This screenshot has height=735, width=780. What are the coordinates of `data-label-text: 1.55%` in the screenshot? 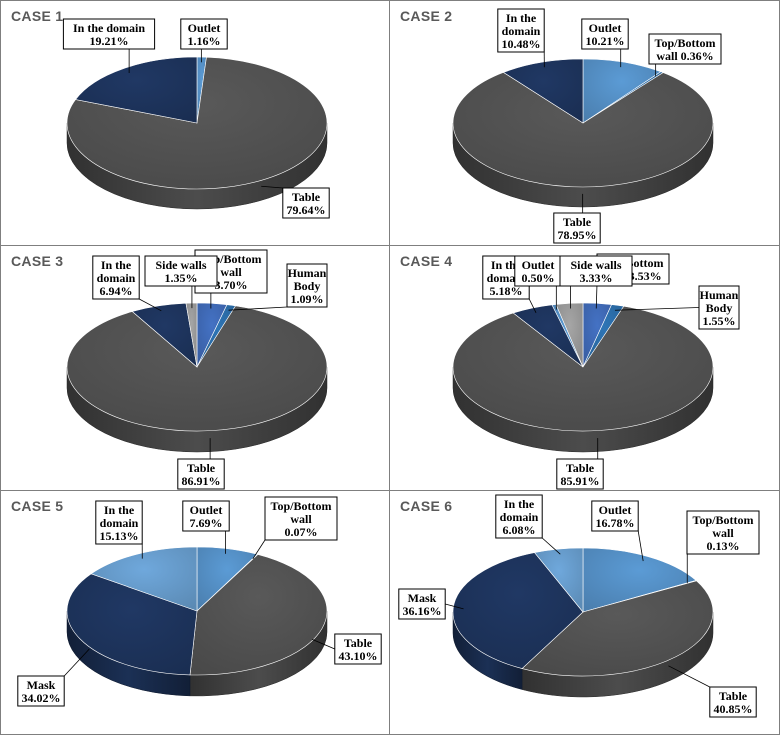 It's located at (719, 321).